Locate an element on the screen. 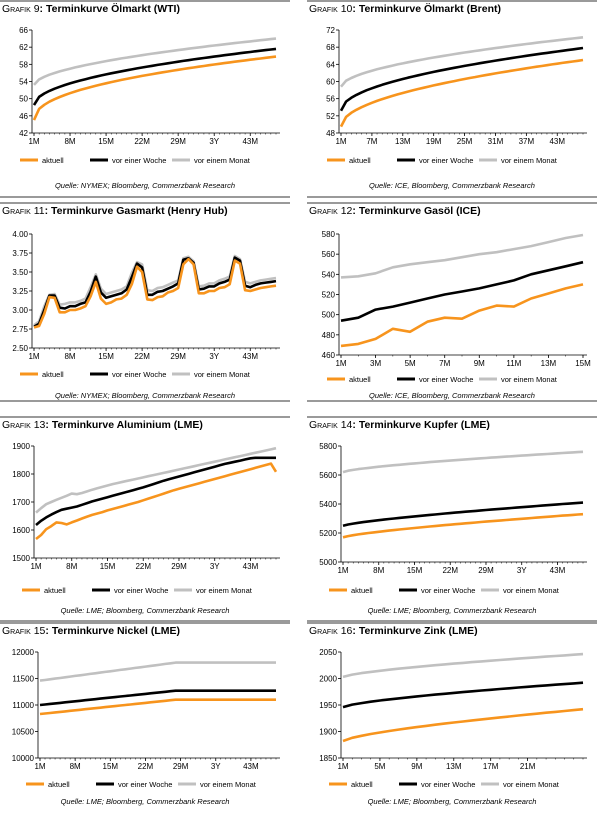  x-tick-label: 3M is located at coordinates (375, 363).